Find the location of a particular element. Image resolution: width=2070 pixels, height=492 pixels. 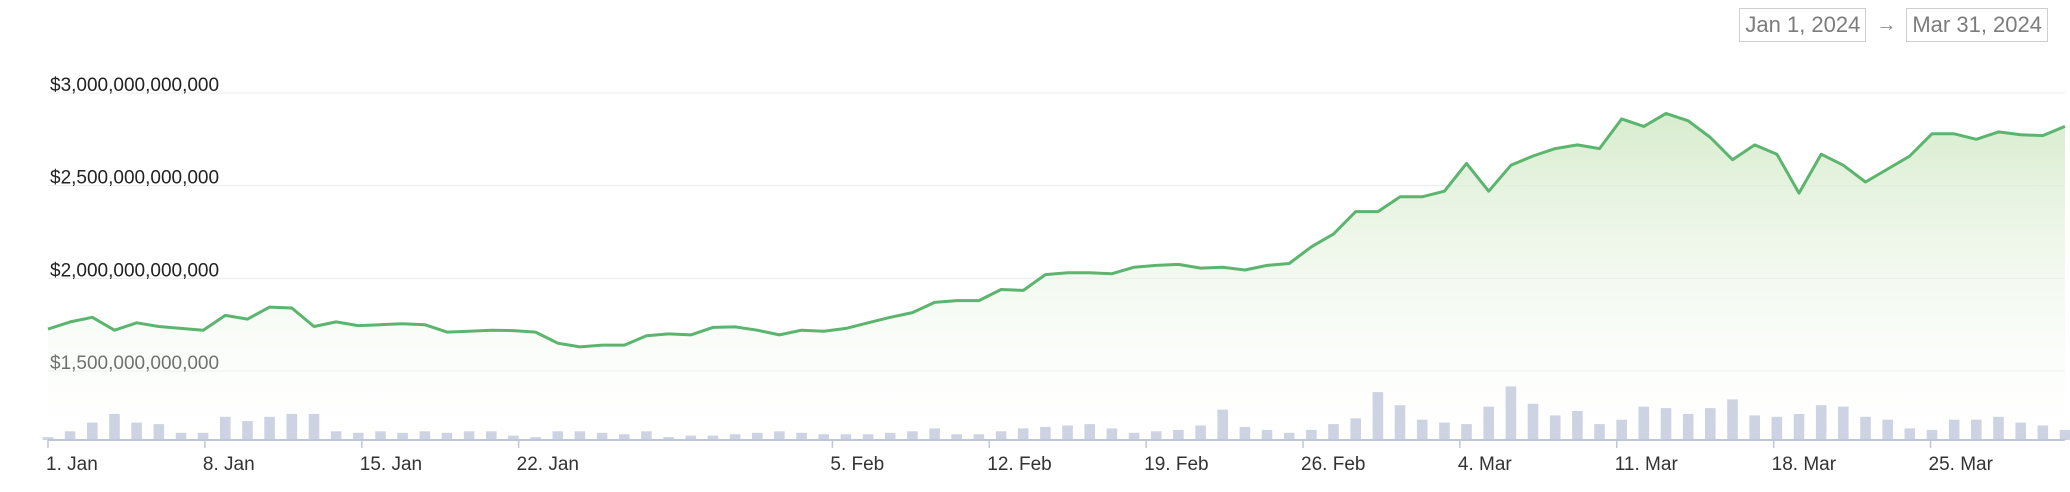

start-date-input: Jan 1, 2024 is located at coordinates (1803, 25).